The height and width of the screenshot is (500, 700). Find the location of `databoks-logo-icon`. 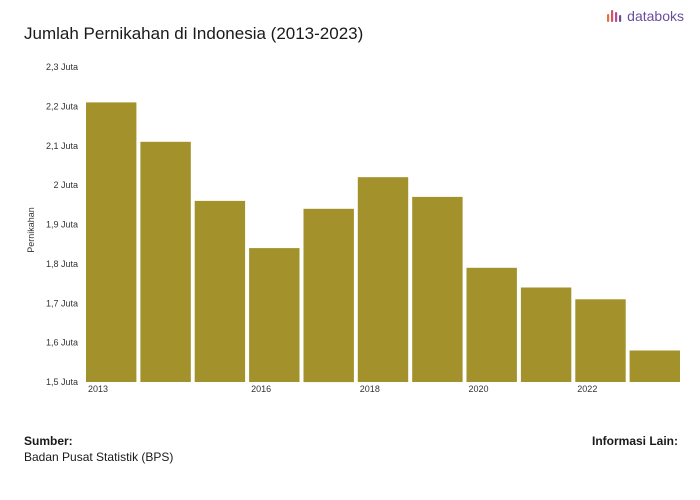

databoks-logo-icon is located at coordinates (614, 16).